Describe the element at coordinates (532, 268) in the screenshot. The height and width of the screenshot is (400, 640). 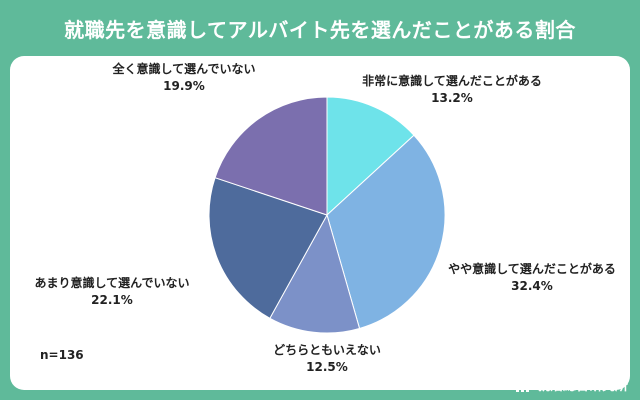
I see `slice-label: やや意識して選んだことがある` at that location.